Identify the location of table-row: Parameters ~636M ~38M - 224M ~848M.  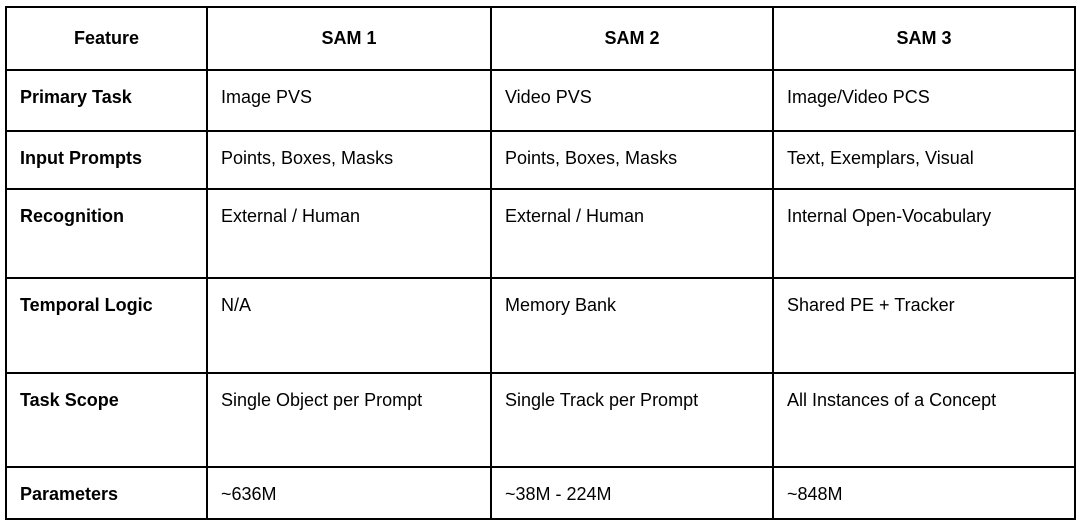
(540, 493).